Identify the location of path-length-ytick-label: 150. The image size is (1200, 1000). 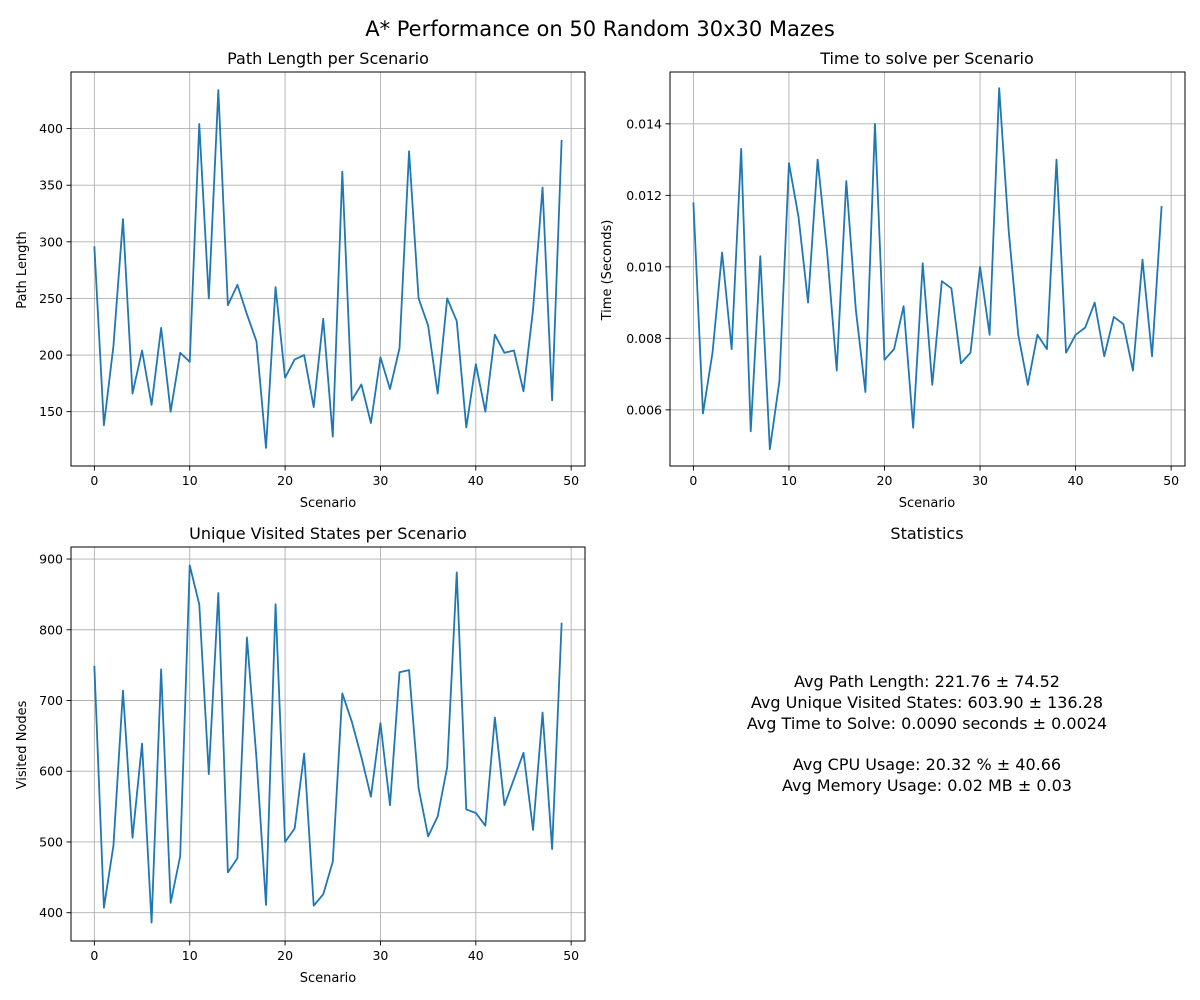
(51, 411).